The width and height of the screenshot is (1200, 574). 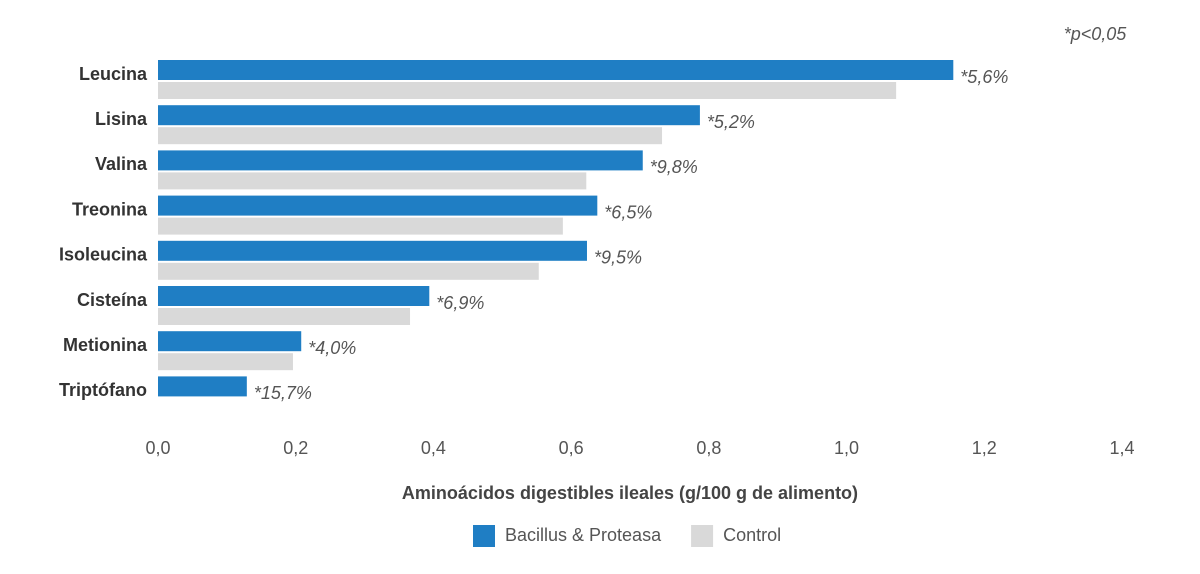 I want to click on annotation: *6,9%, so click(x=460, y=303).